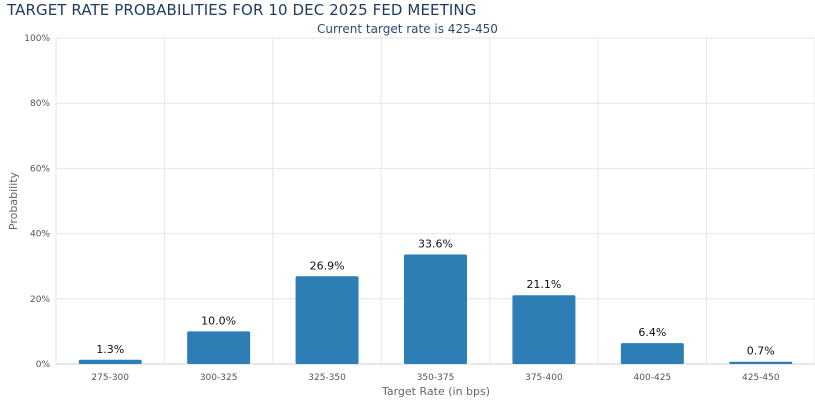  Describe the element at coordinates (13, 200) in the screenshot. I see `y-axis-title: Probability` at that location.